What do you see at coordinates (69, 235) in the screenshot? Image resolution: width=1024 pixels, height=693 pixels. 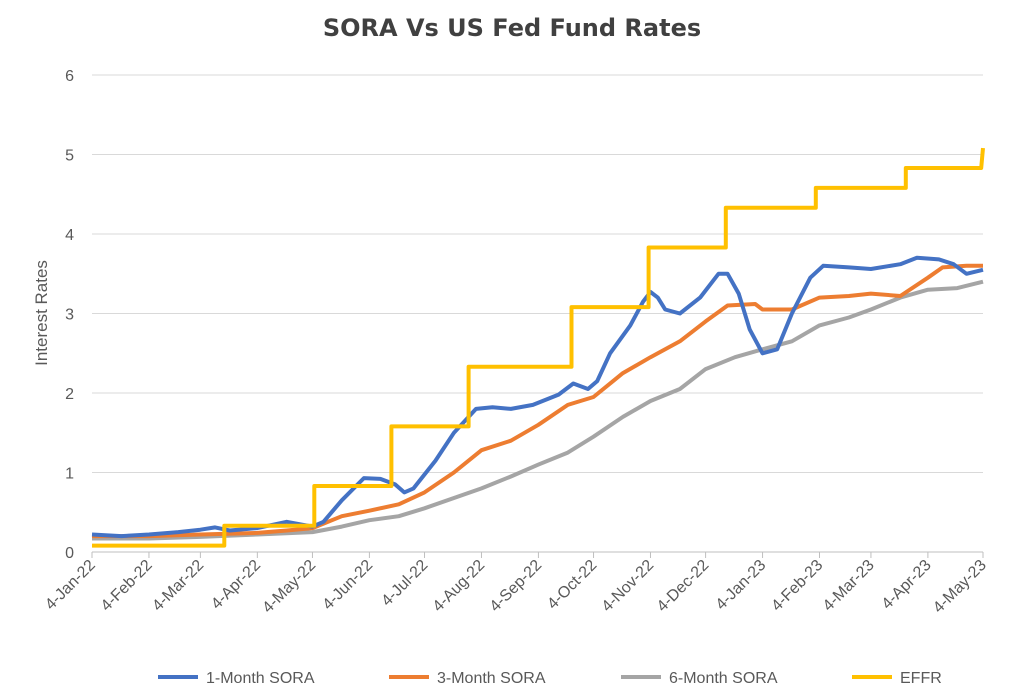 I see `y-tick-label: 4` at bounding box center [69, 235].